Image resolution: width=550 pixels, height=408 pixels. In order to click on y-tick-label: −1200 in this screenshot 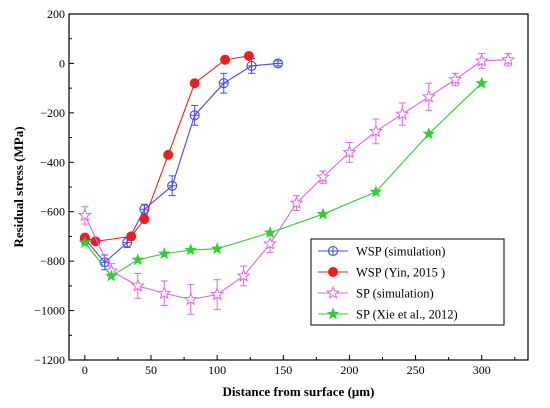, I will do `click(49, 360)`.